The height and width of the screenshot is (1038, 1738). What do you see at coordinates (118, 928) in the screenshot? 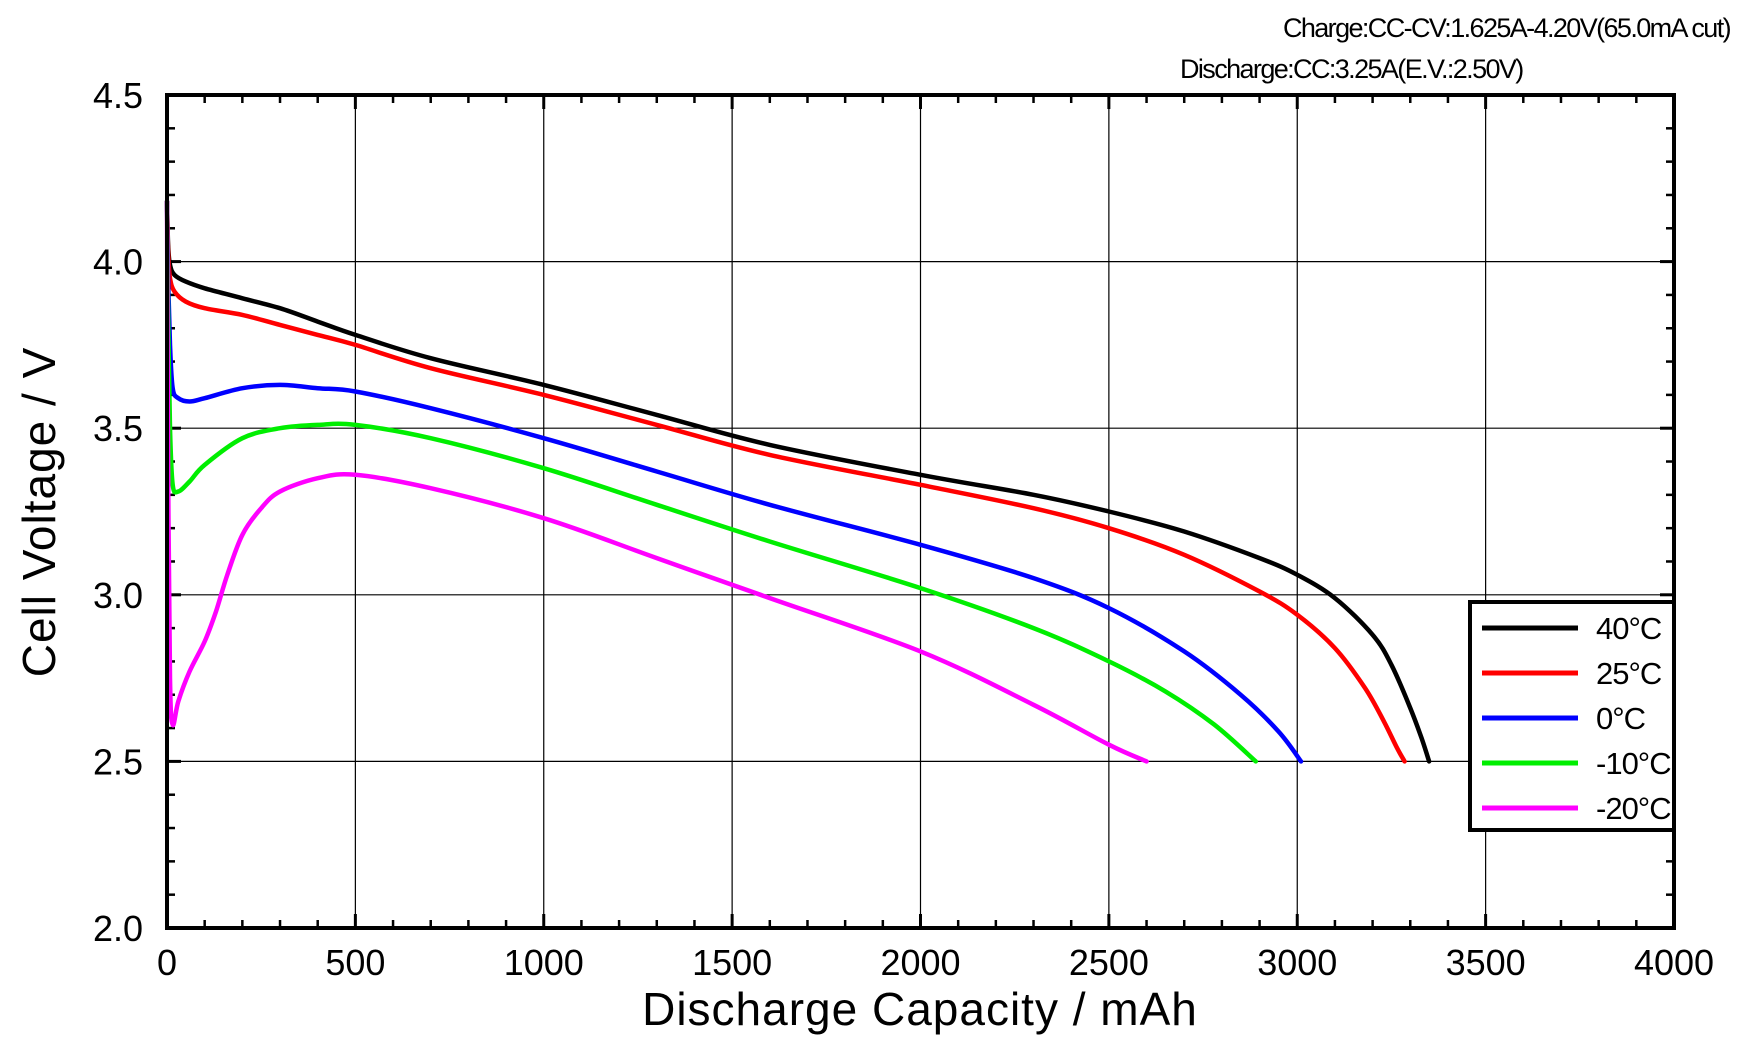
I see `y-tick-label: 2.0` at bounding box center [118, 928].